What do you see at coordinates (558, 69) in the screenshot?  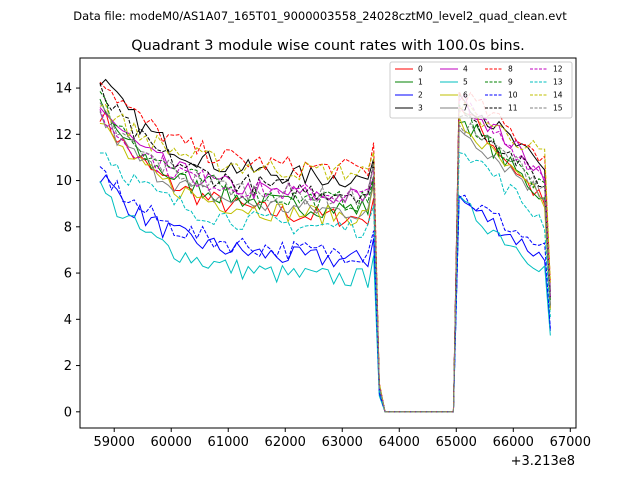 I see `legend-label-12: 12` at bounding box center [558, 69].